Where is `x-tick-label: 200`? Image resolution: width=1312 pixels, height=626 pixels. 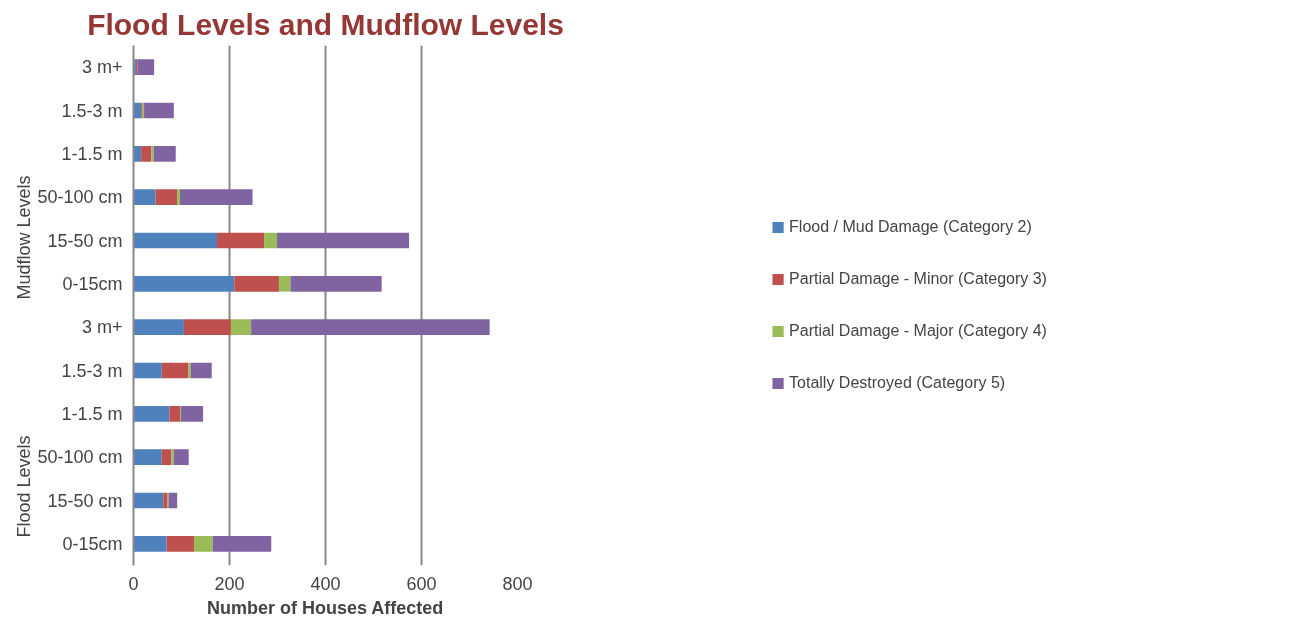
x-tick-label: 200 is located at coordinates (229, 583).